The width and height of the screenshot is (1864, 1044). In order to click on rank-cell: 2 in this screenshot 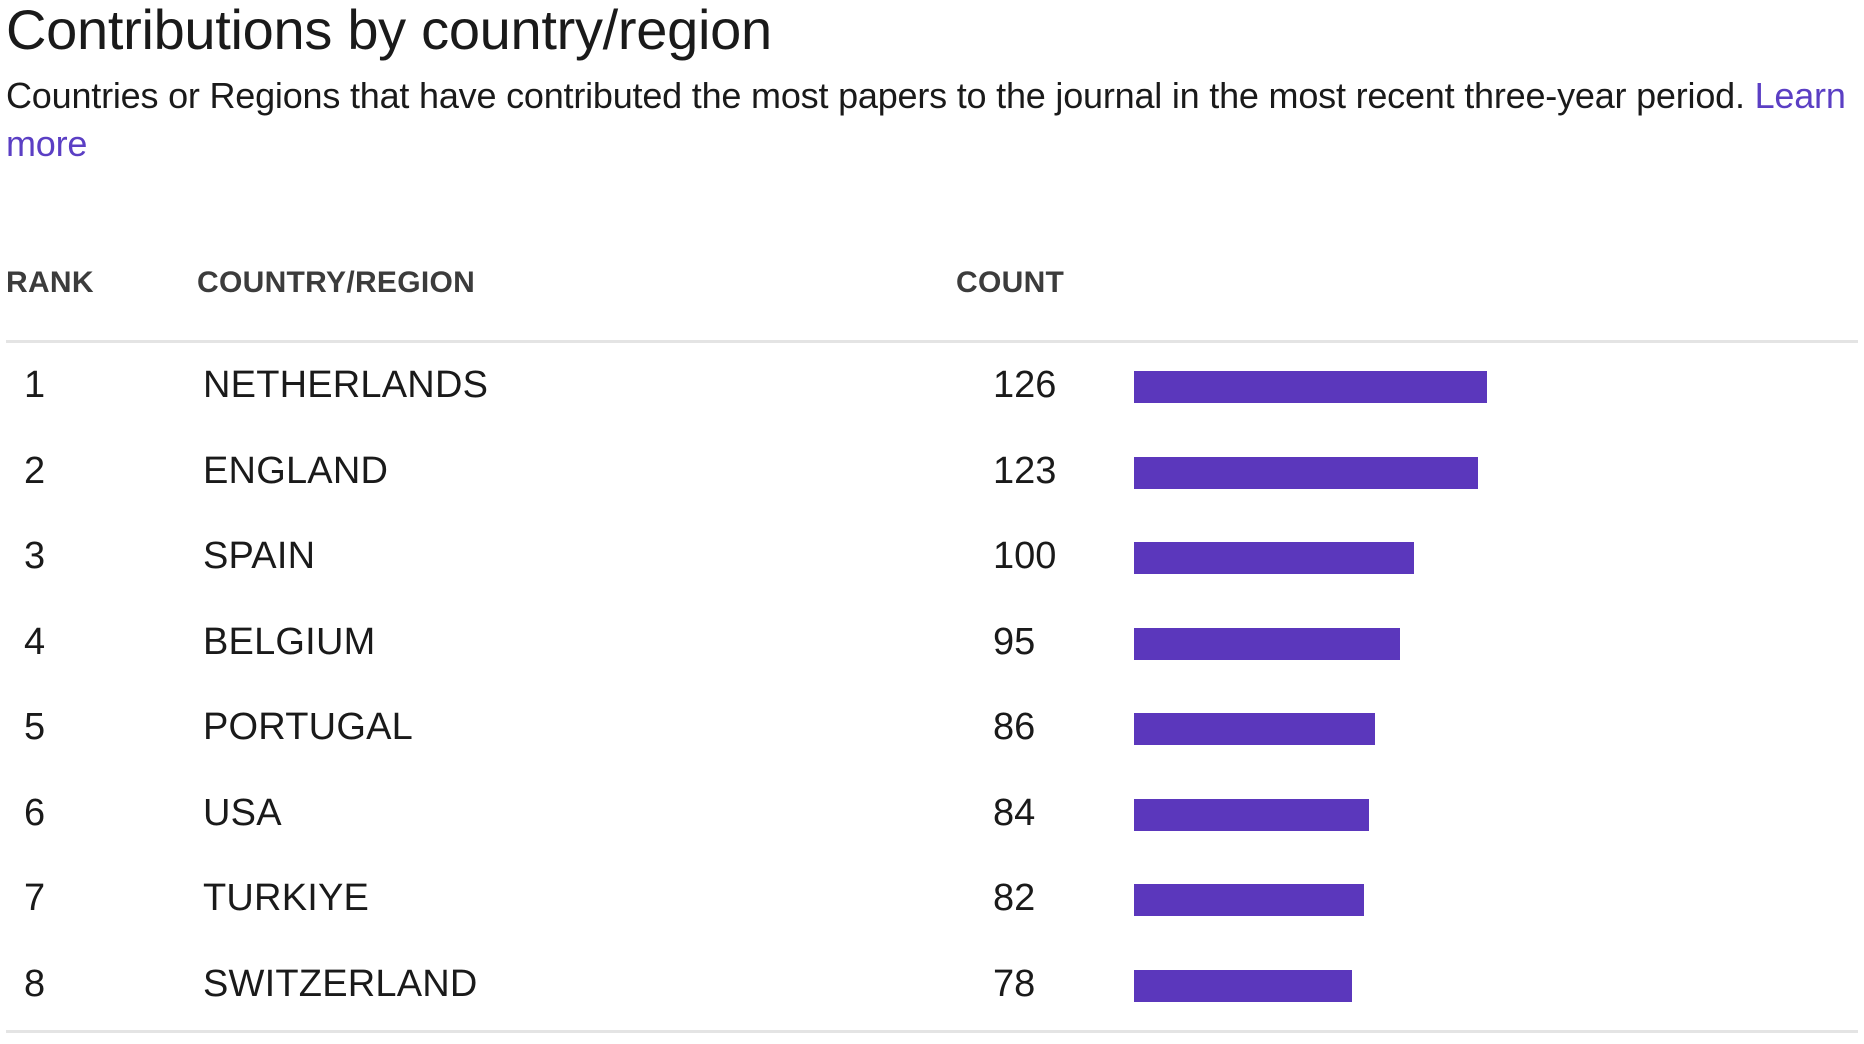, I will do `click(35, 470)`.